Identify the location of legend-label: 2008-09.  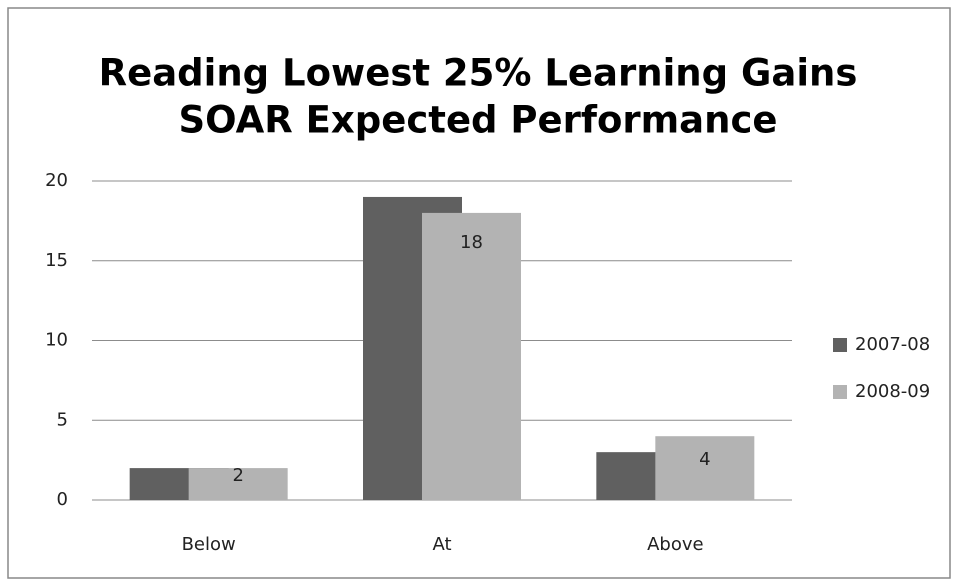
(892, 391).